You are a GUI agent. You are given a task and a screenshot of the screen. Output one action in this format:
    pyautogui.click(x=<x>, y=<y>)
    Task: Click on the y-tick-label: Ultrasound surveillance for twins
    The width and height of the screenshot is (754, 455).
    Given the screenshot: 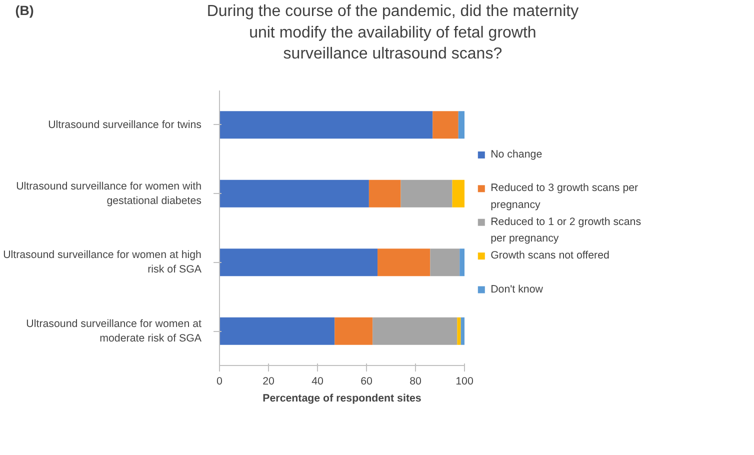 What is the action you would take?
    pyautogui.click(x=125, y=124)
    